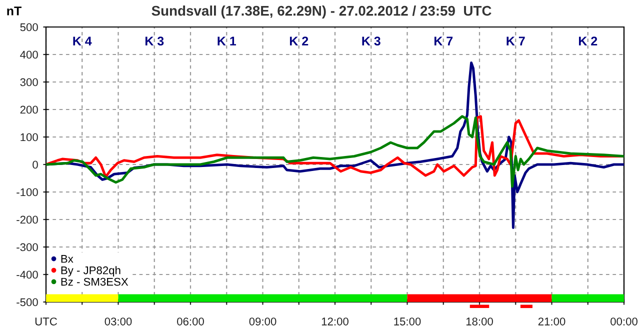 This screenshot has width=643, height=331. What do you see at coordinates (29, 137) in the screenshot?
I see `y-tick-label: 100` at bounding box center [29, 137].